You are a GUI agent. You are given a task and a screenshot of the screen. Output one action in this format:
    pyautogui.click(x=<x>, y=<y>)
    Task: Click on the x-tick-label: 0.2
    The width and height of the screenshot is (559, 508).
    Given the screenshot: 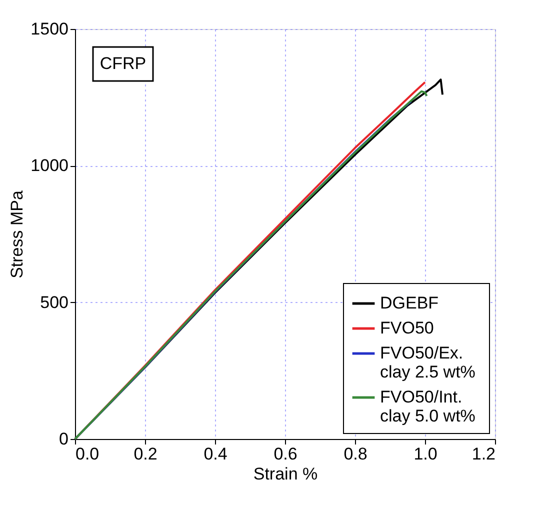 What is the action you would take?
    pyautogui.click(x=146, y=454)
    